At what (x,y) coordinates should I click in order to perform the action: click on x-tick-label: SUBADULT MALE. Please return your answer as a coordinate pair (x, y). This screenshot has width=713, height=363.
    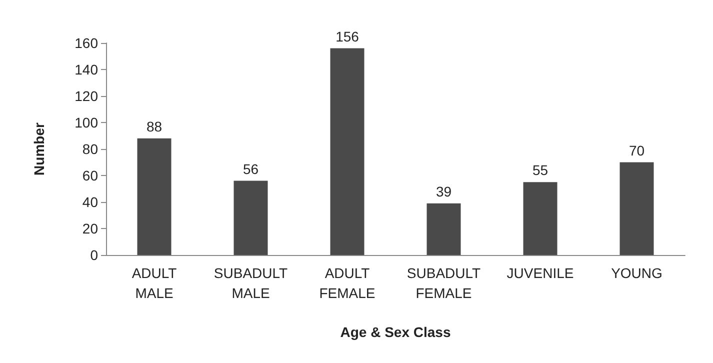
    Looking at the image, I should click on (251, 283).